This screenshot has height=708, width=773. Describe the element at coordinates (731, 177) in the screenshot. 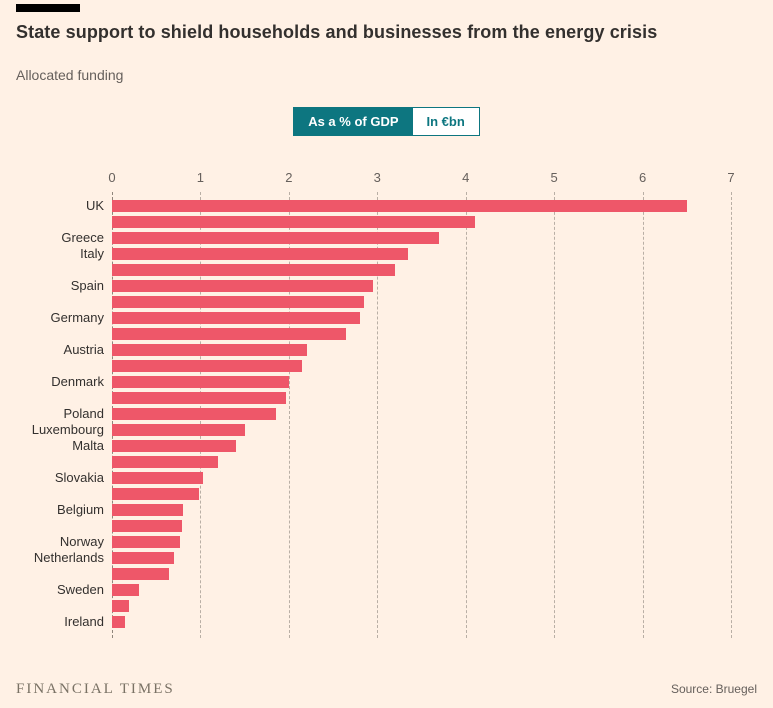

I see `x-tick-label: 7` at that location.